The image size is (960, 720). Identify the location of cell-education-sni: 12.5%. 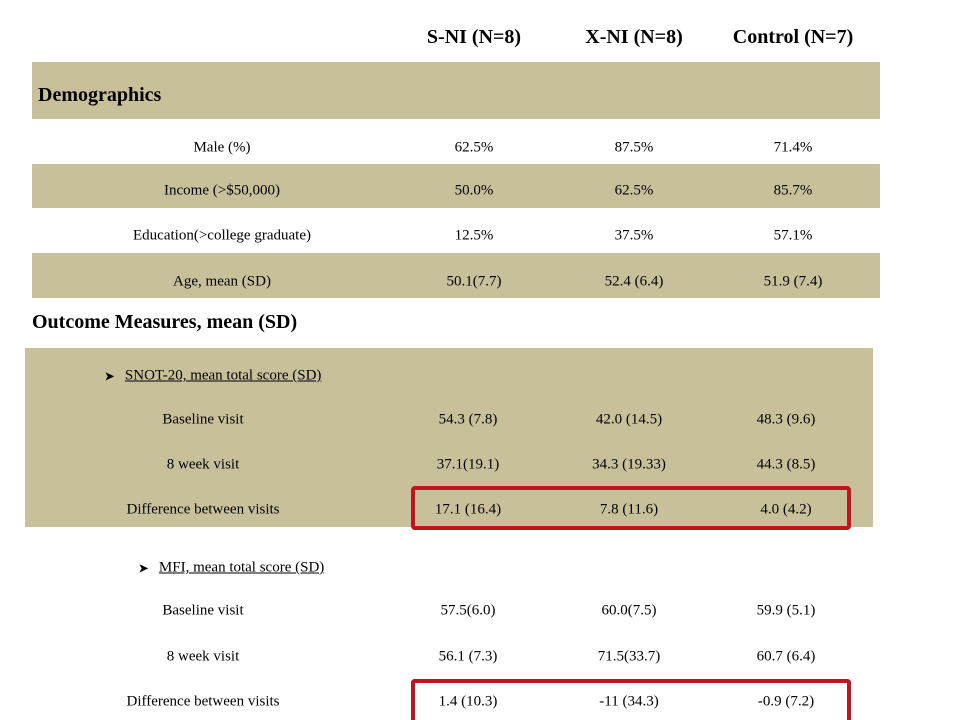
(474, 235).